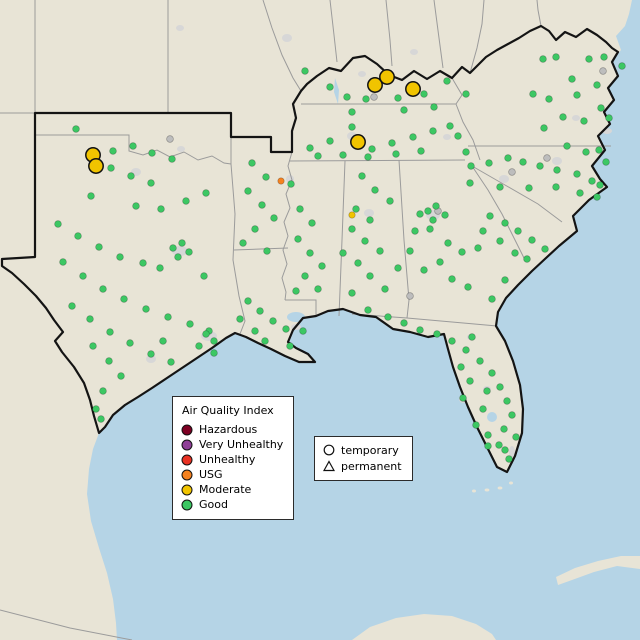 This screenshot has height=640, width=640. I want to click on symbol-legend: temporary permanent, so click(363, 458).